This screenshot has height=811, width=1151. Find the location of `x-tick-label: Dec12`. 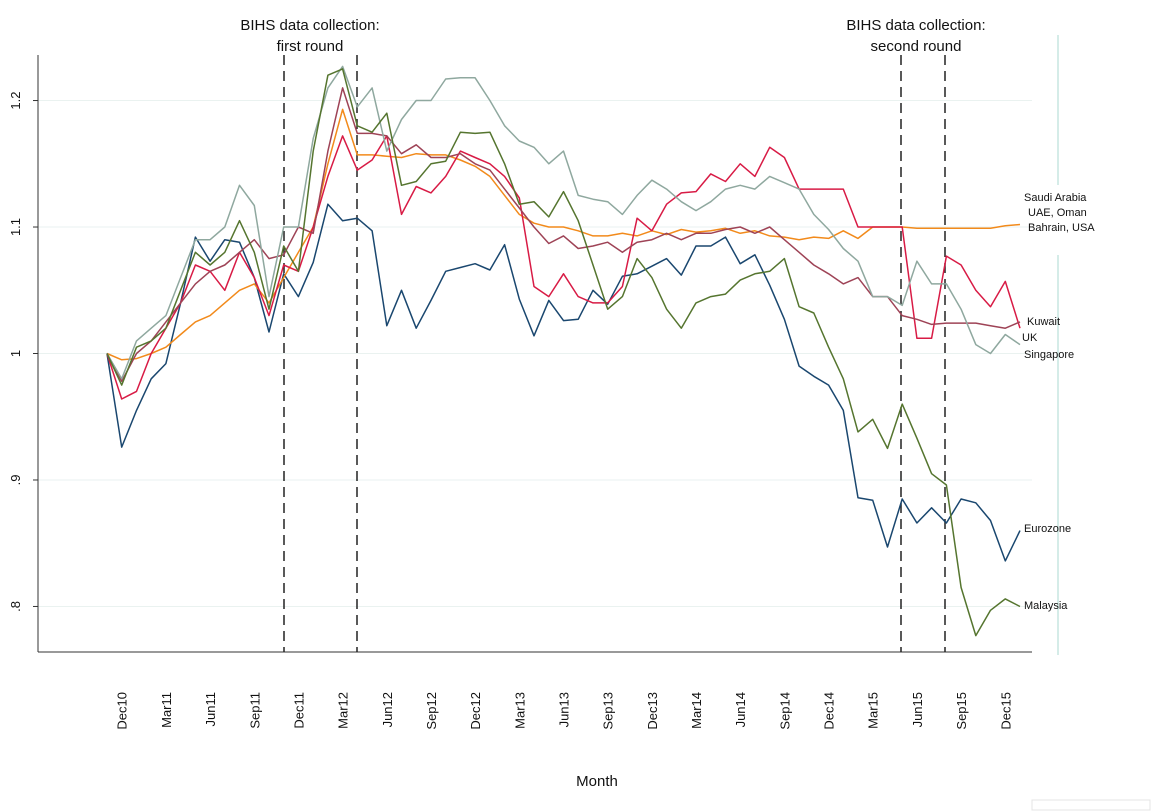

x-tick-label: Dec12 is located at coordinates (475, 711).